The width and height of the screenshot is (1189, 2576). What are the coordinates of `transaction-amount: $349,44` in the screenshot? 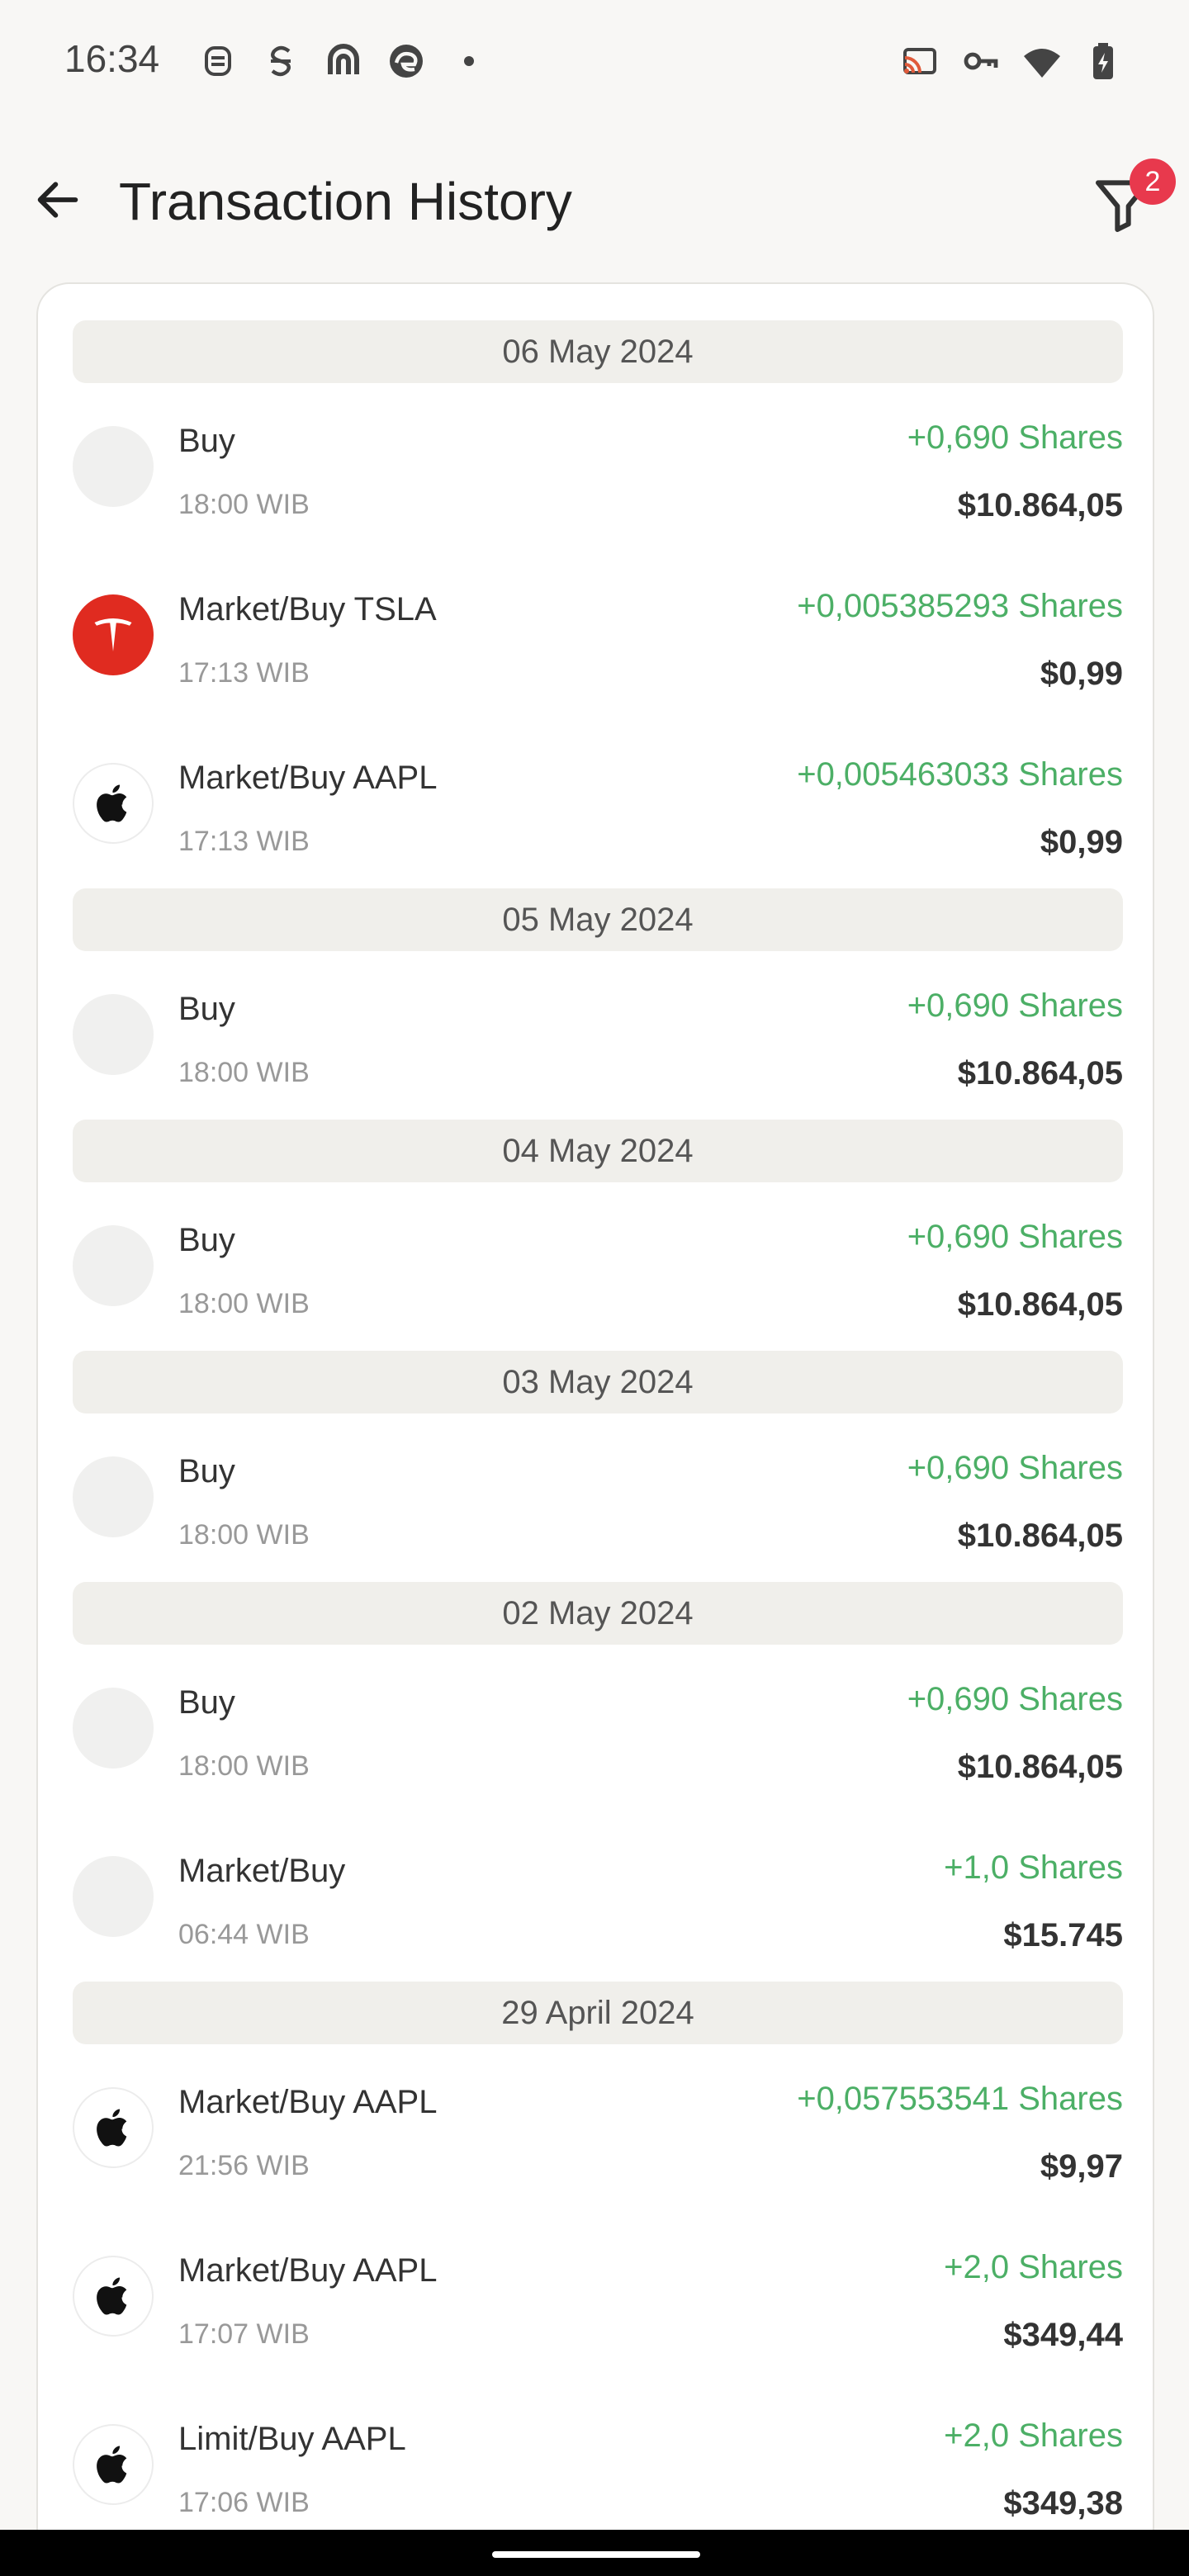 It's located at (1063, 2335).